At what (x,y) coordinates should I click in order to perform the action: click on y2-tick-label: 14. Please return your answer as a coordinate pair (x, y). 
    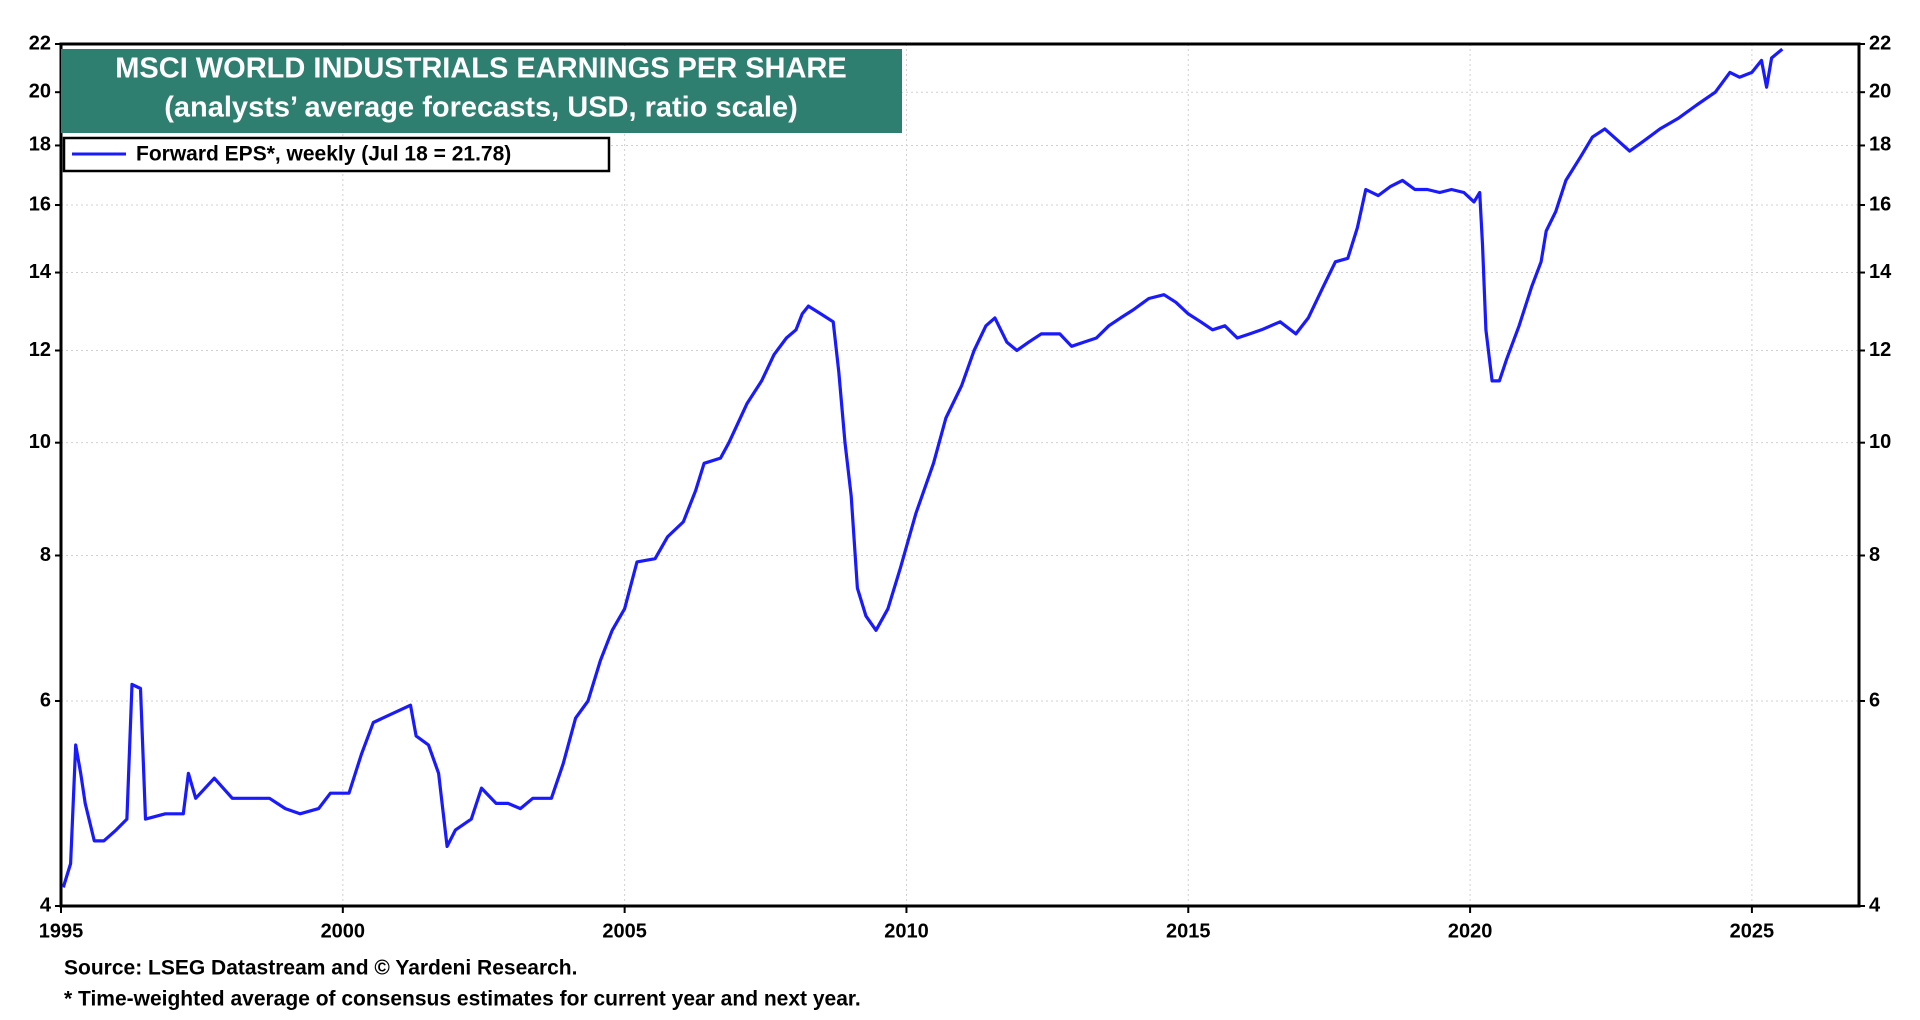
    Looking at the image, I should click on (1880, 272).